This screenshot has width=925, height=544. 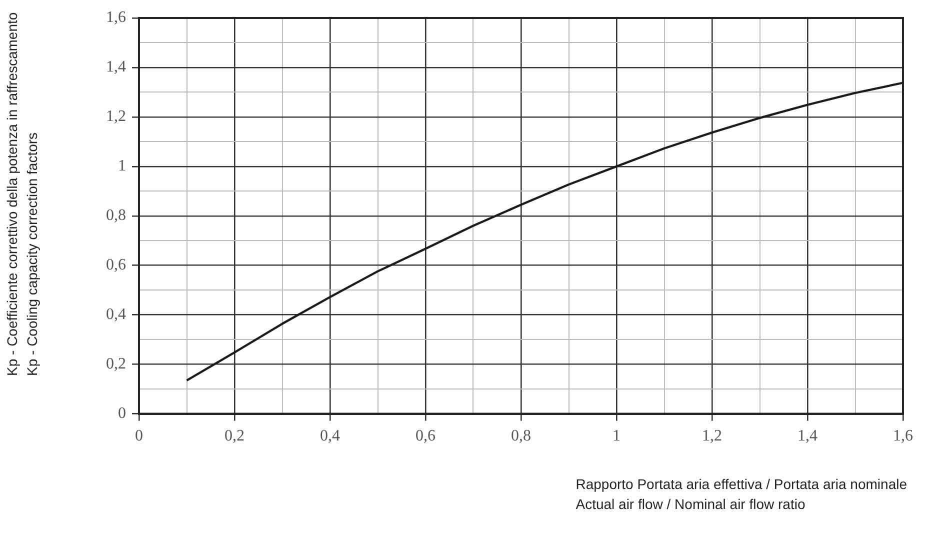 I want to click on y-tick-label: 1, so click(x=122, y=166).